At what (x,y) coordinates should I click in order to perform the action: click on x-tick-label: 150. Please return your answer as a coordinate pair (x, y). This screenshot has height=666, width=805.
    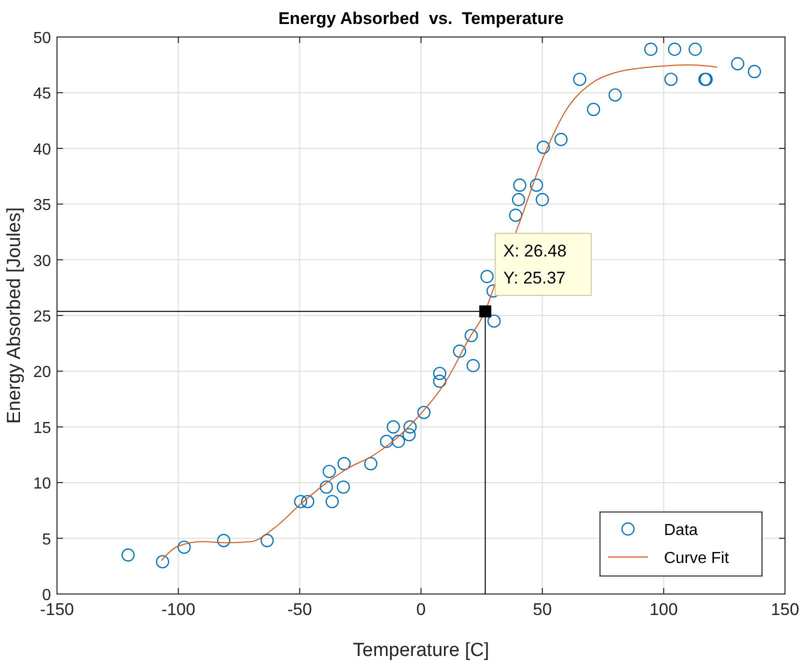
    Looking at the image, I should click on (785, 609).